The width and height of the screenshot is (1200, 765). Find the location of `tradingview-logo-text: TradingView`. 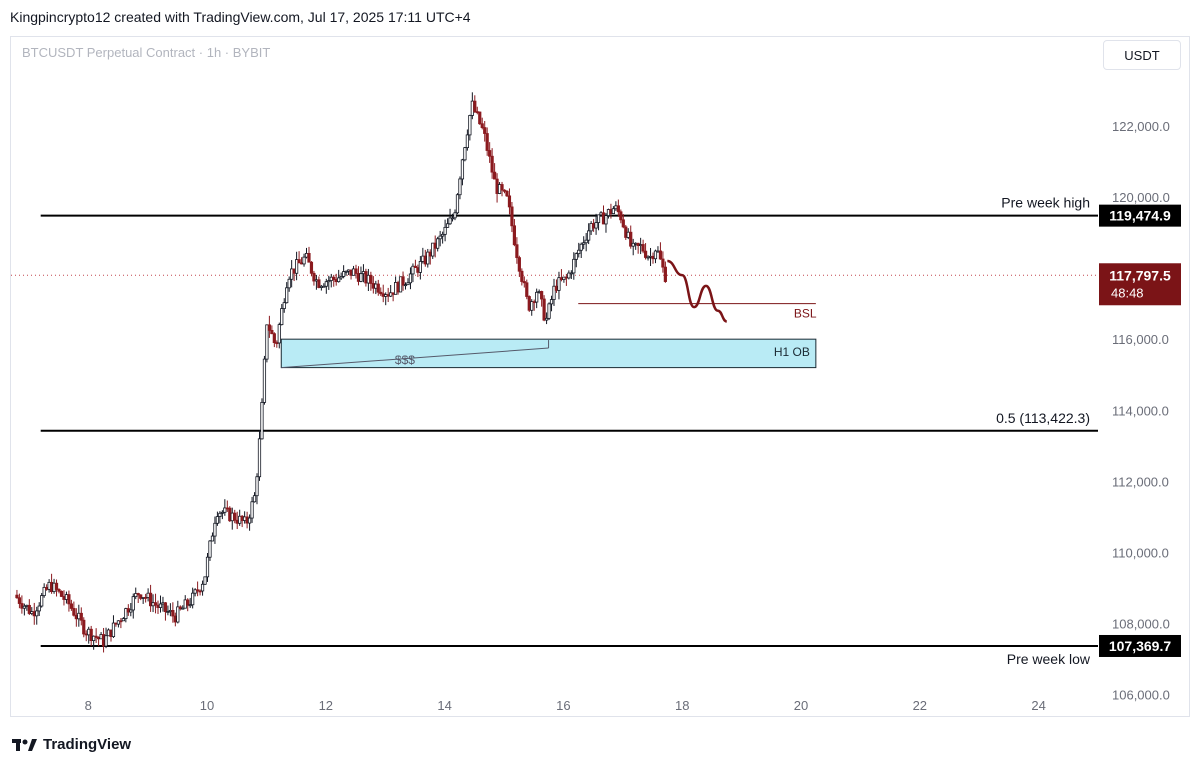

tradingview-logo-text: TradingView is located at coordinates (87, 744).